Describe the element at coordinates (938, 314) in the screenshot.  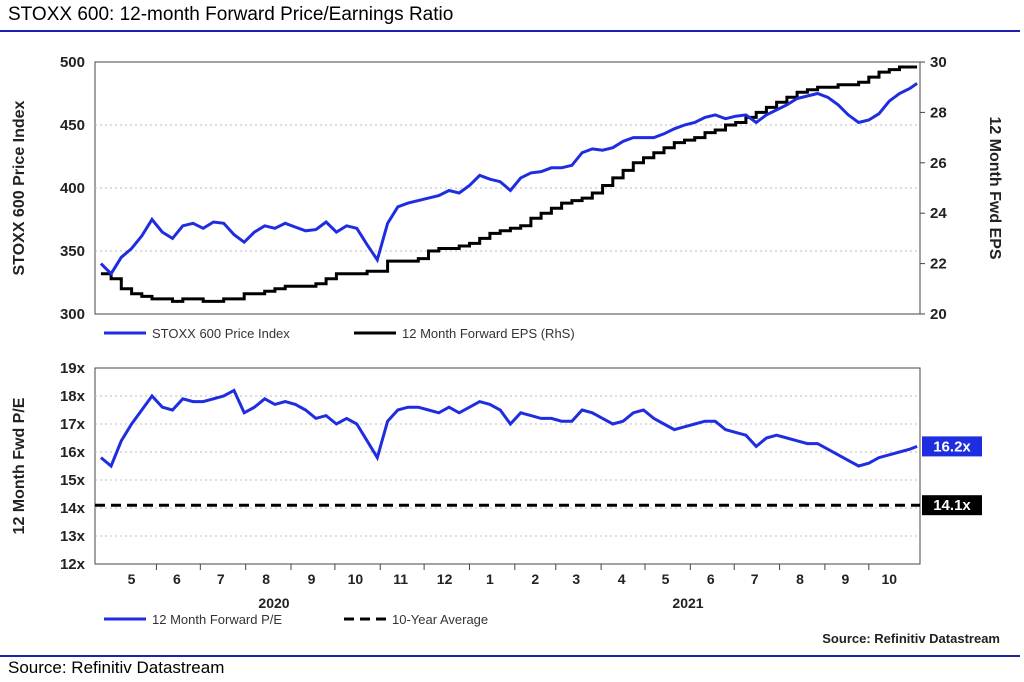
I see `upper-right-tick-label: 20` at that location.